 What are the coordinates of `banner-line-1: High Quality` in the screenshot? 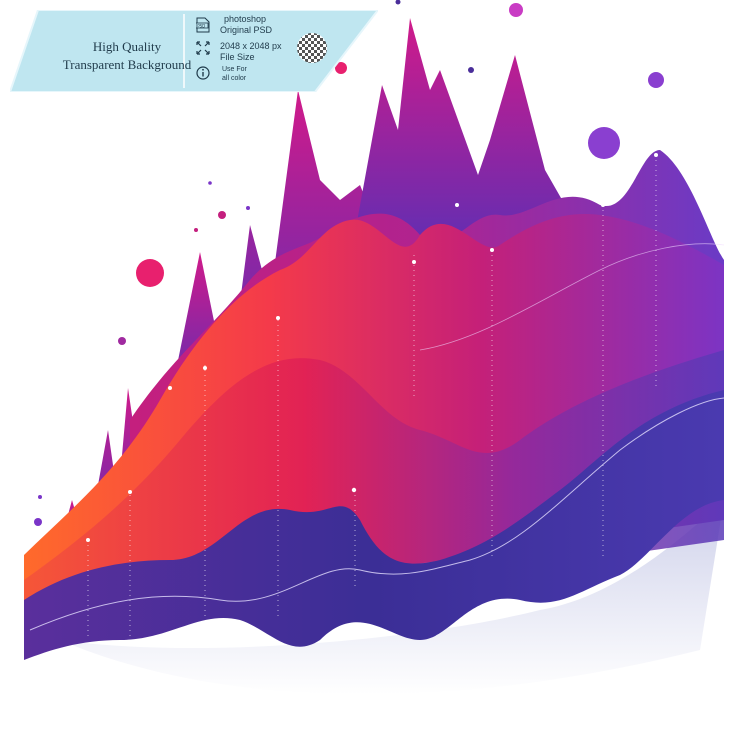 It's located at (127, 46).